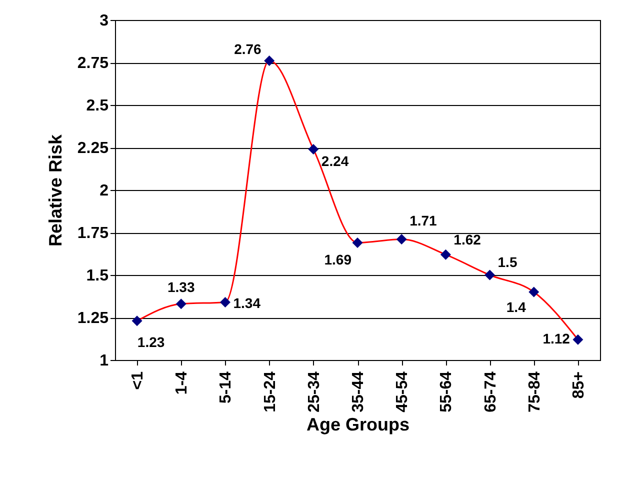  Describe the element at coordinates (182, 383) in the screenshot. I see `x-tick-label: 1-4` at that location.